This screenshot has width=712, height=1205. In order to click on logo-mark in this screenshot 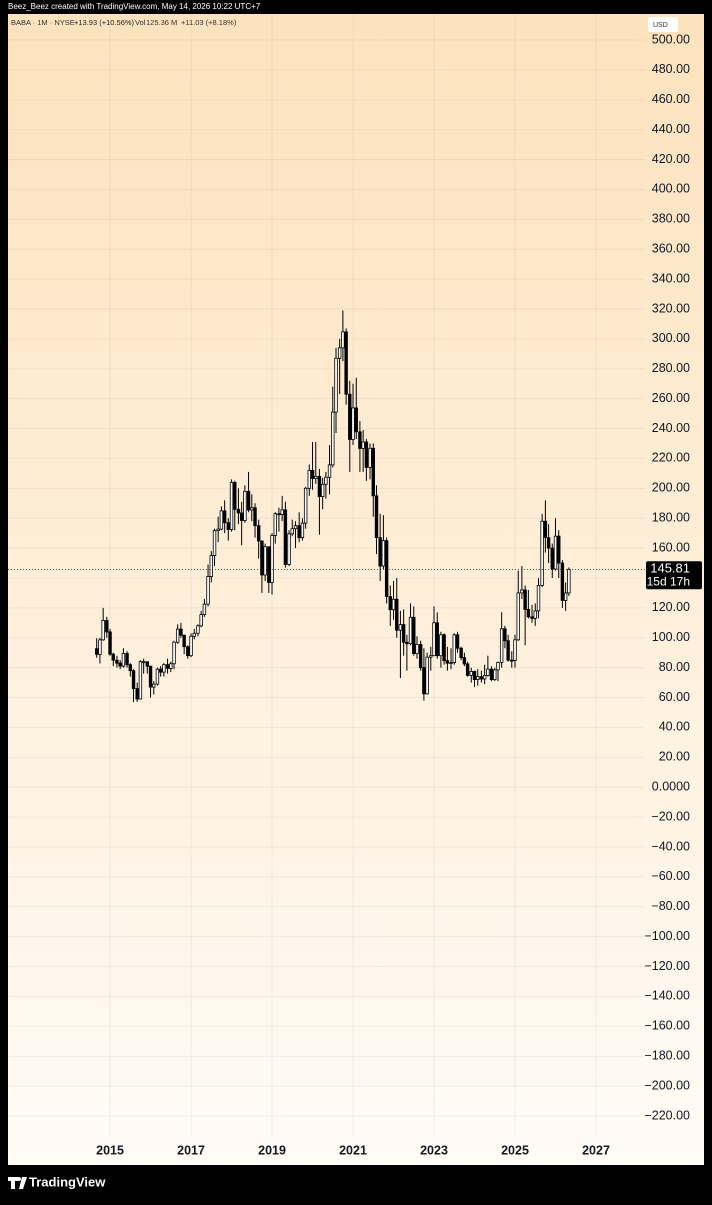, I will do `click(17, 1183)`.